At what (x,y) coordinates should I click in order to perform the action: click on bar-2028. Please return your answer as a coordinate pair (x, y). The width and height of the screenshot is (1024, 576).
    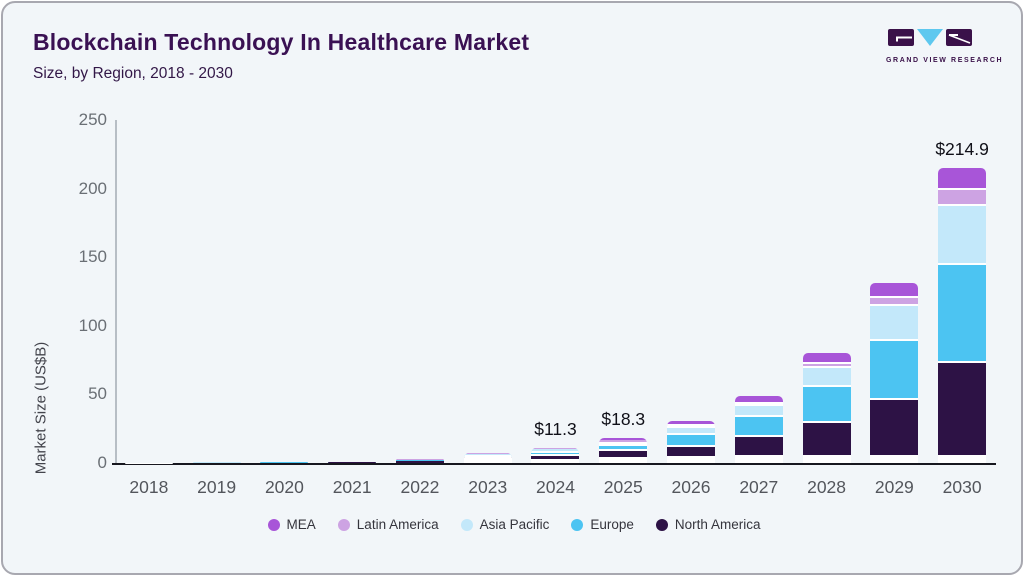
    Looking at the image, I should click on (826, 408).